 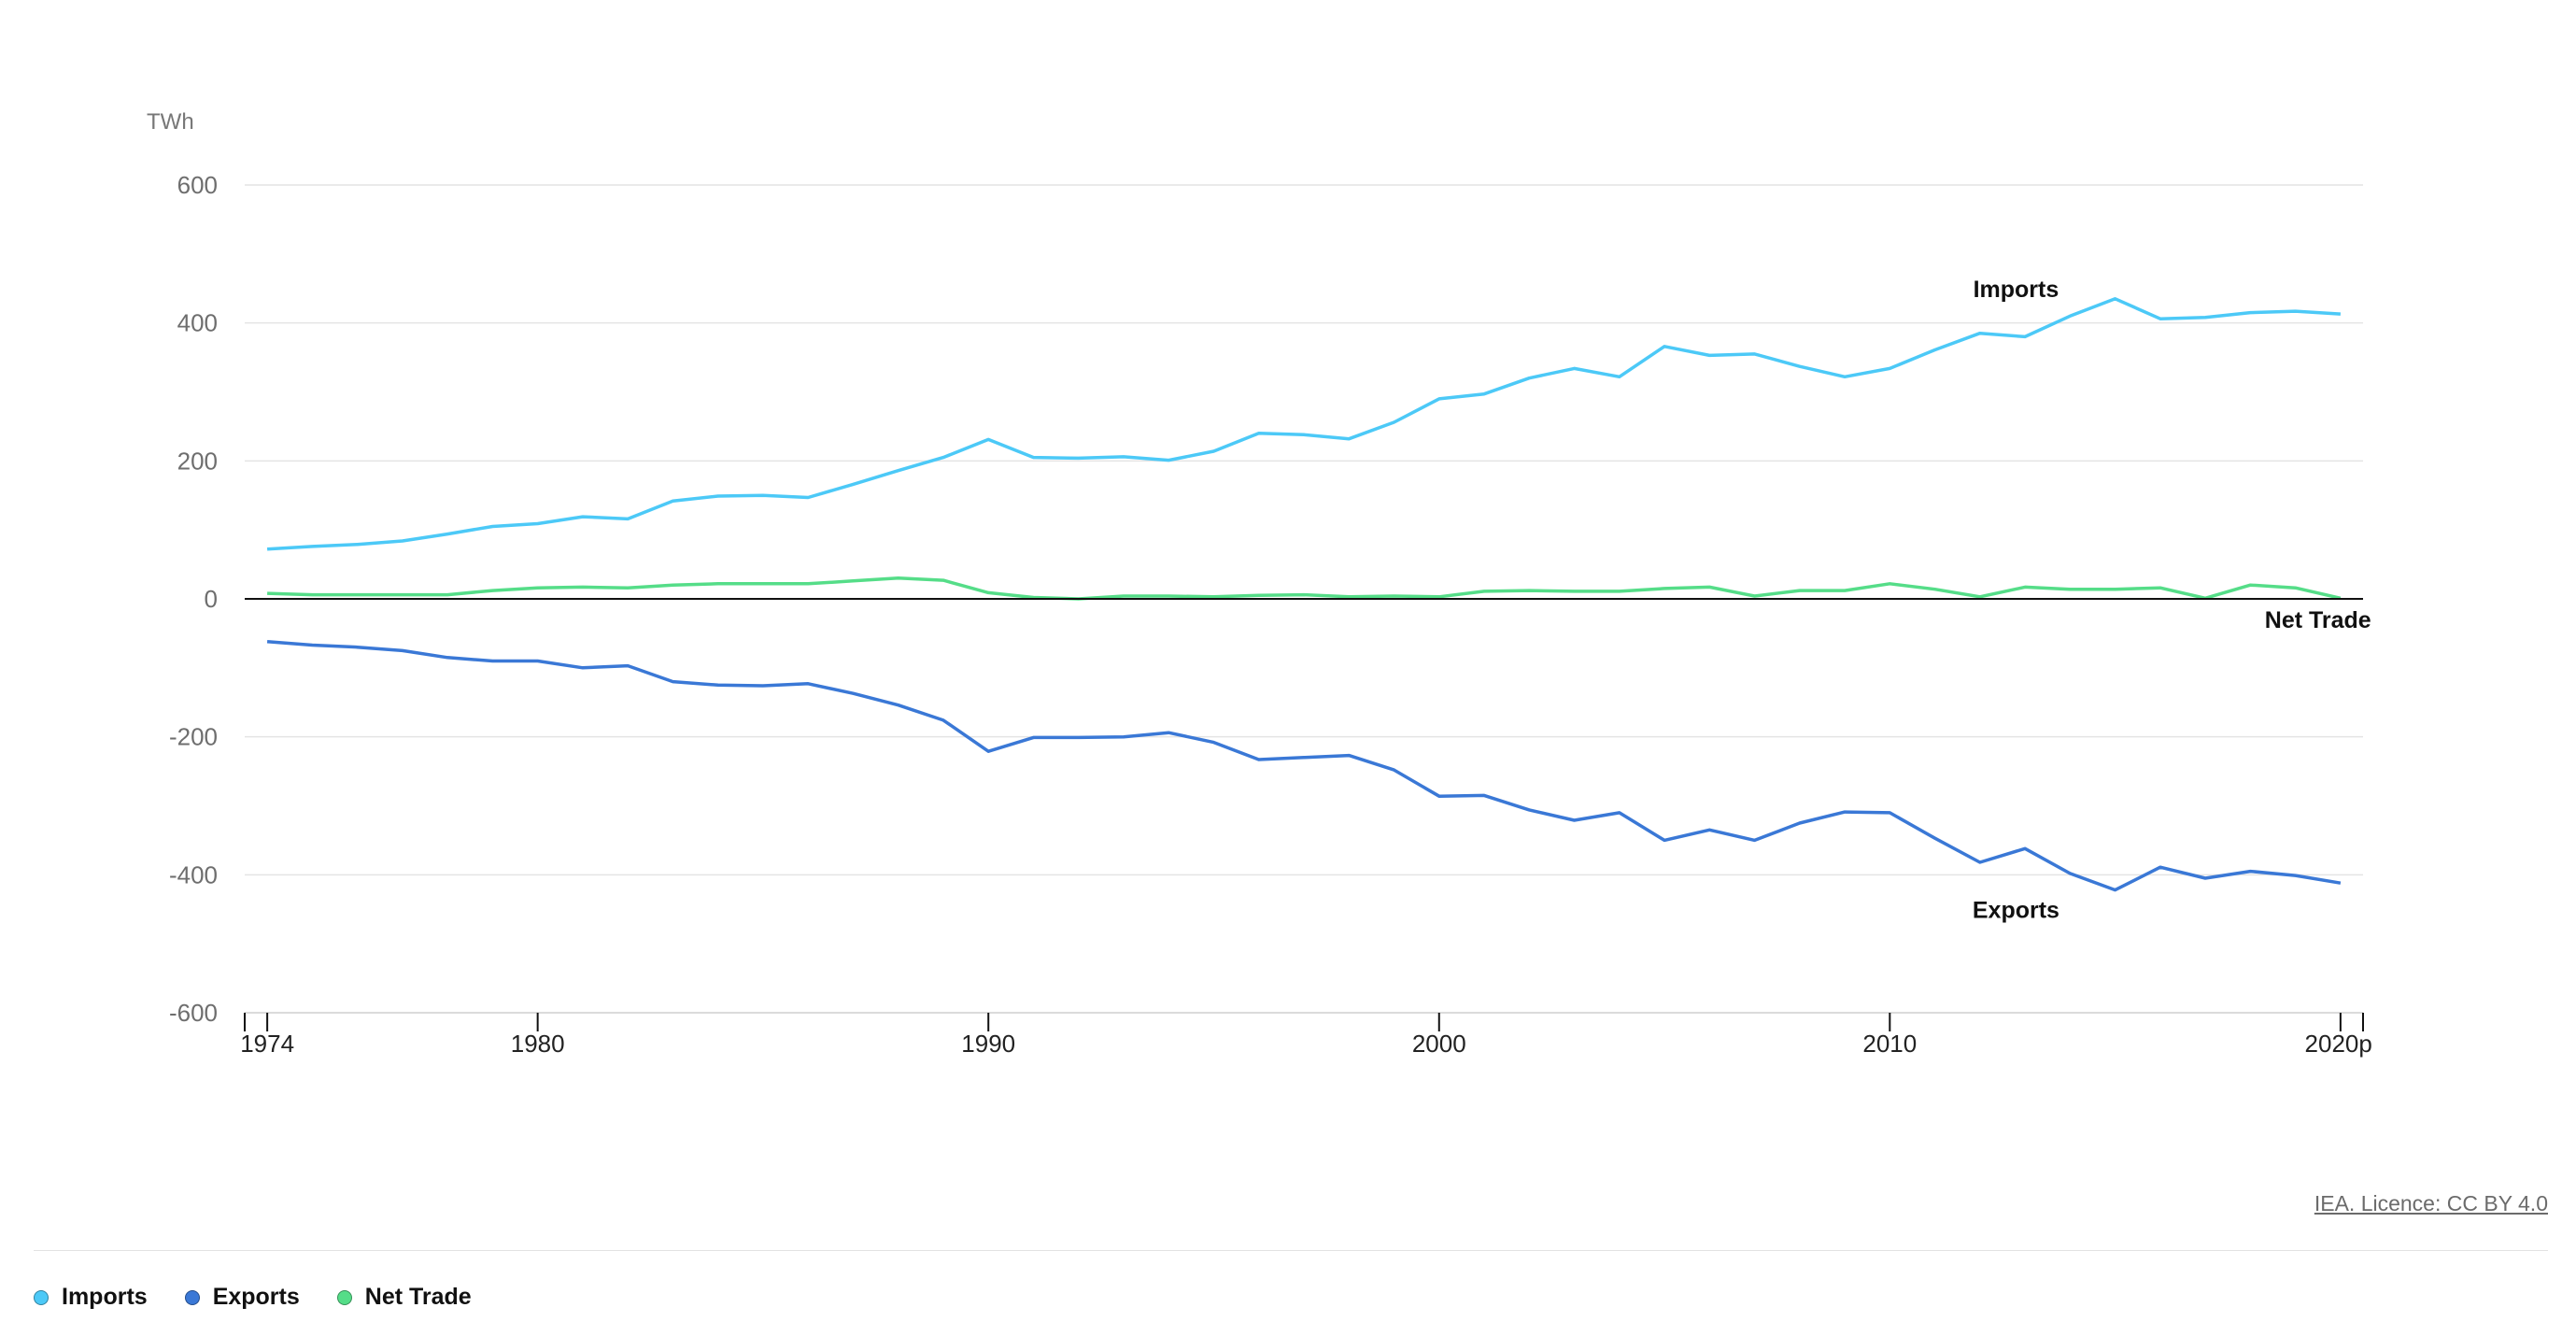 I want to click on y-tick-label: -200, so click(x=193, y=737).